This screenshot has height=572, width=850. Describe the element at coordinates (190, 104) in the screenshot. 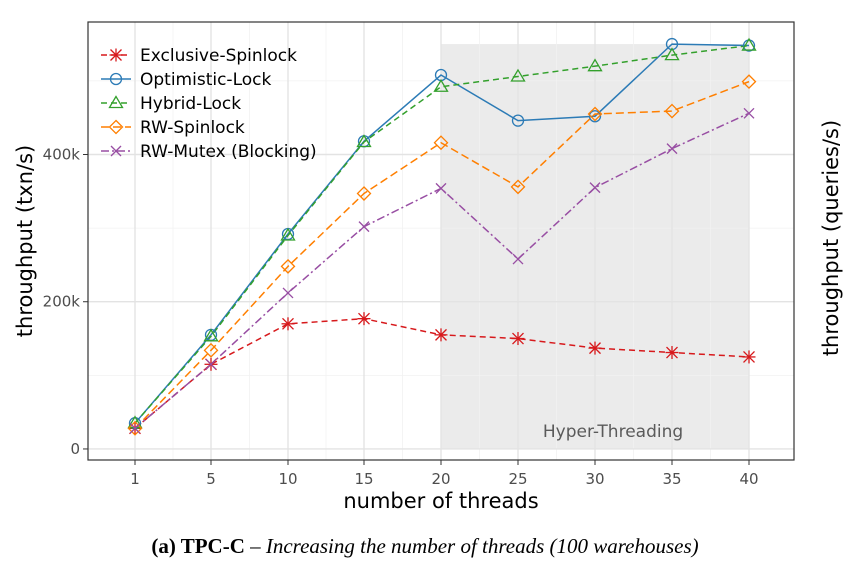

I see `legend-label-hybrid-lock: Hybrid-Lock` at that location.